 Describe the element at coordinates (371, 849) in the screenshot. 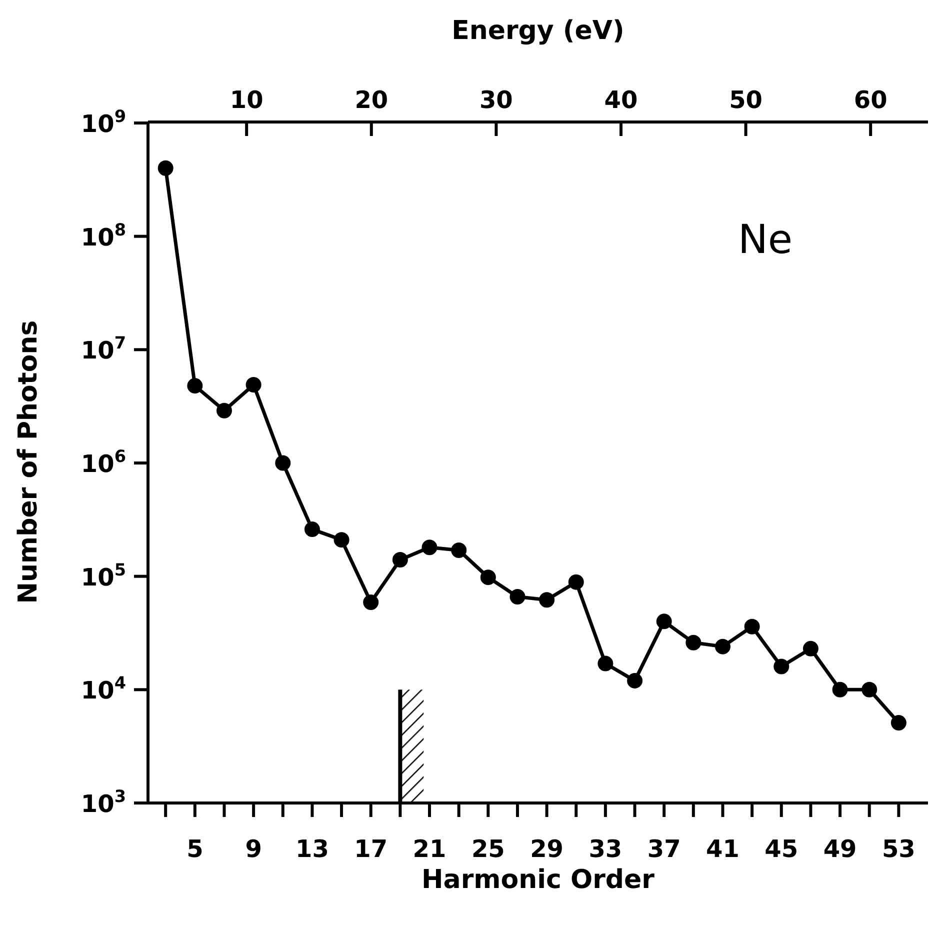

I see `x-tick-label: 17` at that location.